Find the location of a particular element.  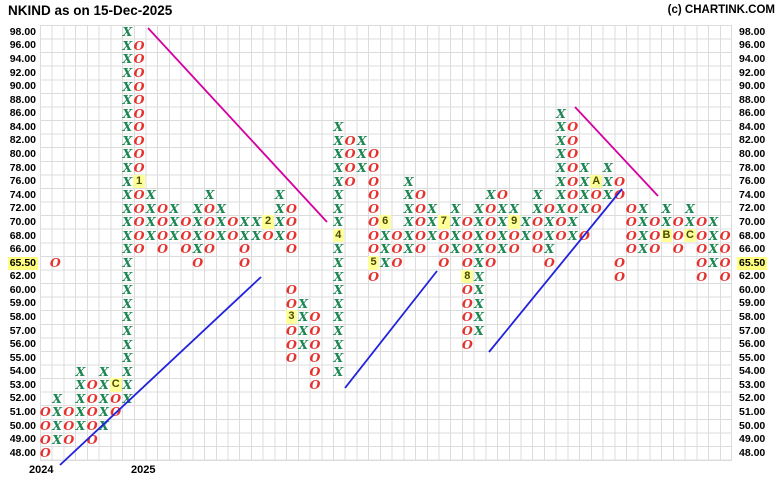

price-label-right: 80.00 is located at coordinates (752, 154).